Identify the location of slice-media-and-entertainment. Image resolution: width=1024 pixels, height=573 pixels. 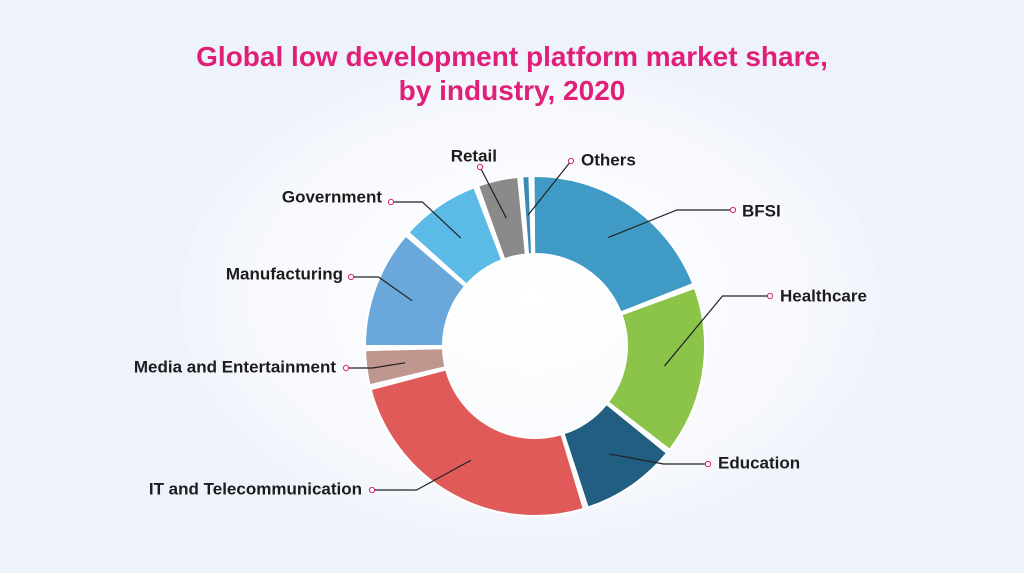
(405, 367).